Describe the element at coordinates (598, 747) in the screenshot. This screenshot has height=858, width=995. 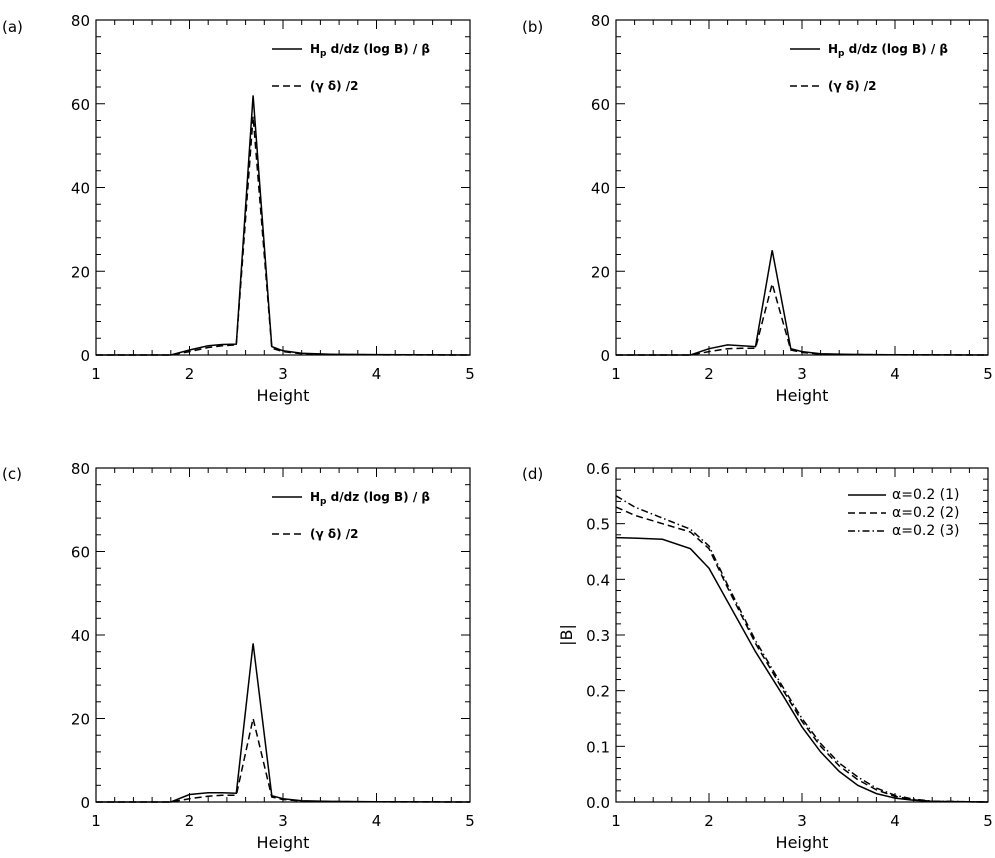
I see `y-tick-label: 0.1` at that location.